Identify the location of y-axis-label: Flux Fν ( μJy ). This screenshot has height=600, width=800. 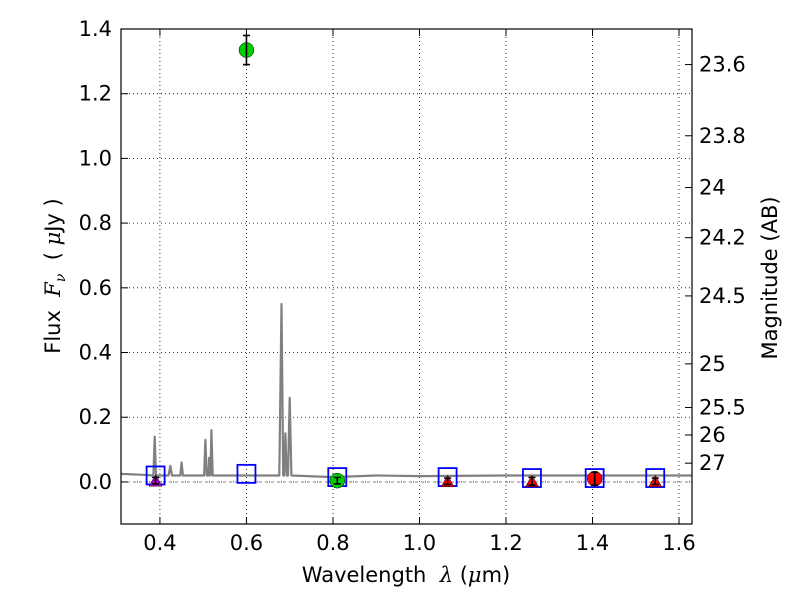
(55, 275).